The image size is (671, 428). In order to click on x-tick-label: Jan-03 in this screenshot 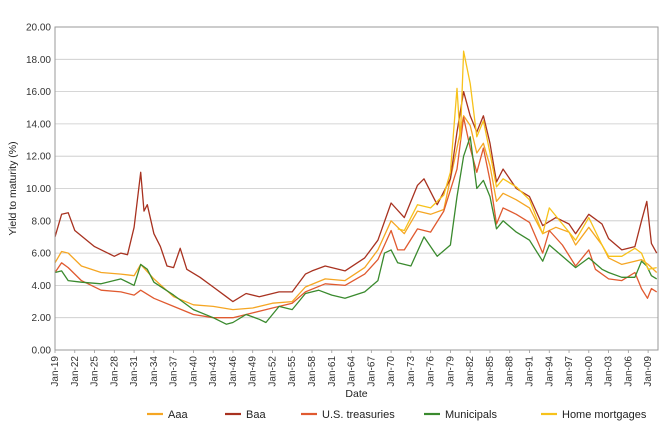, I will do `click(609, 371)`.